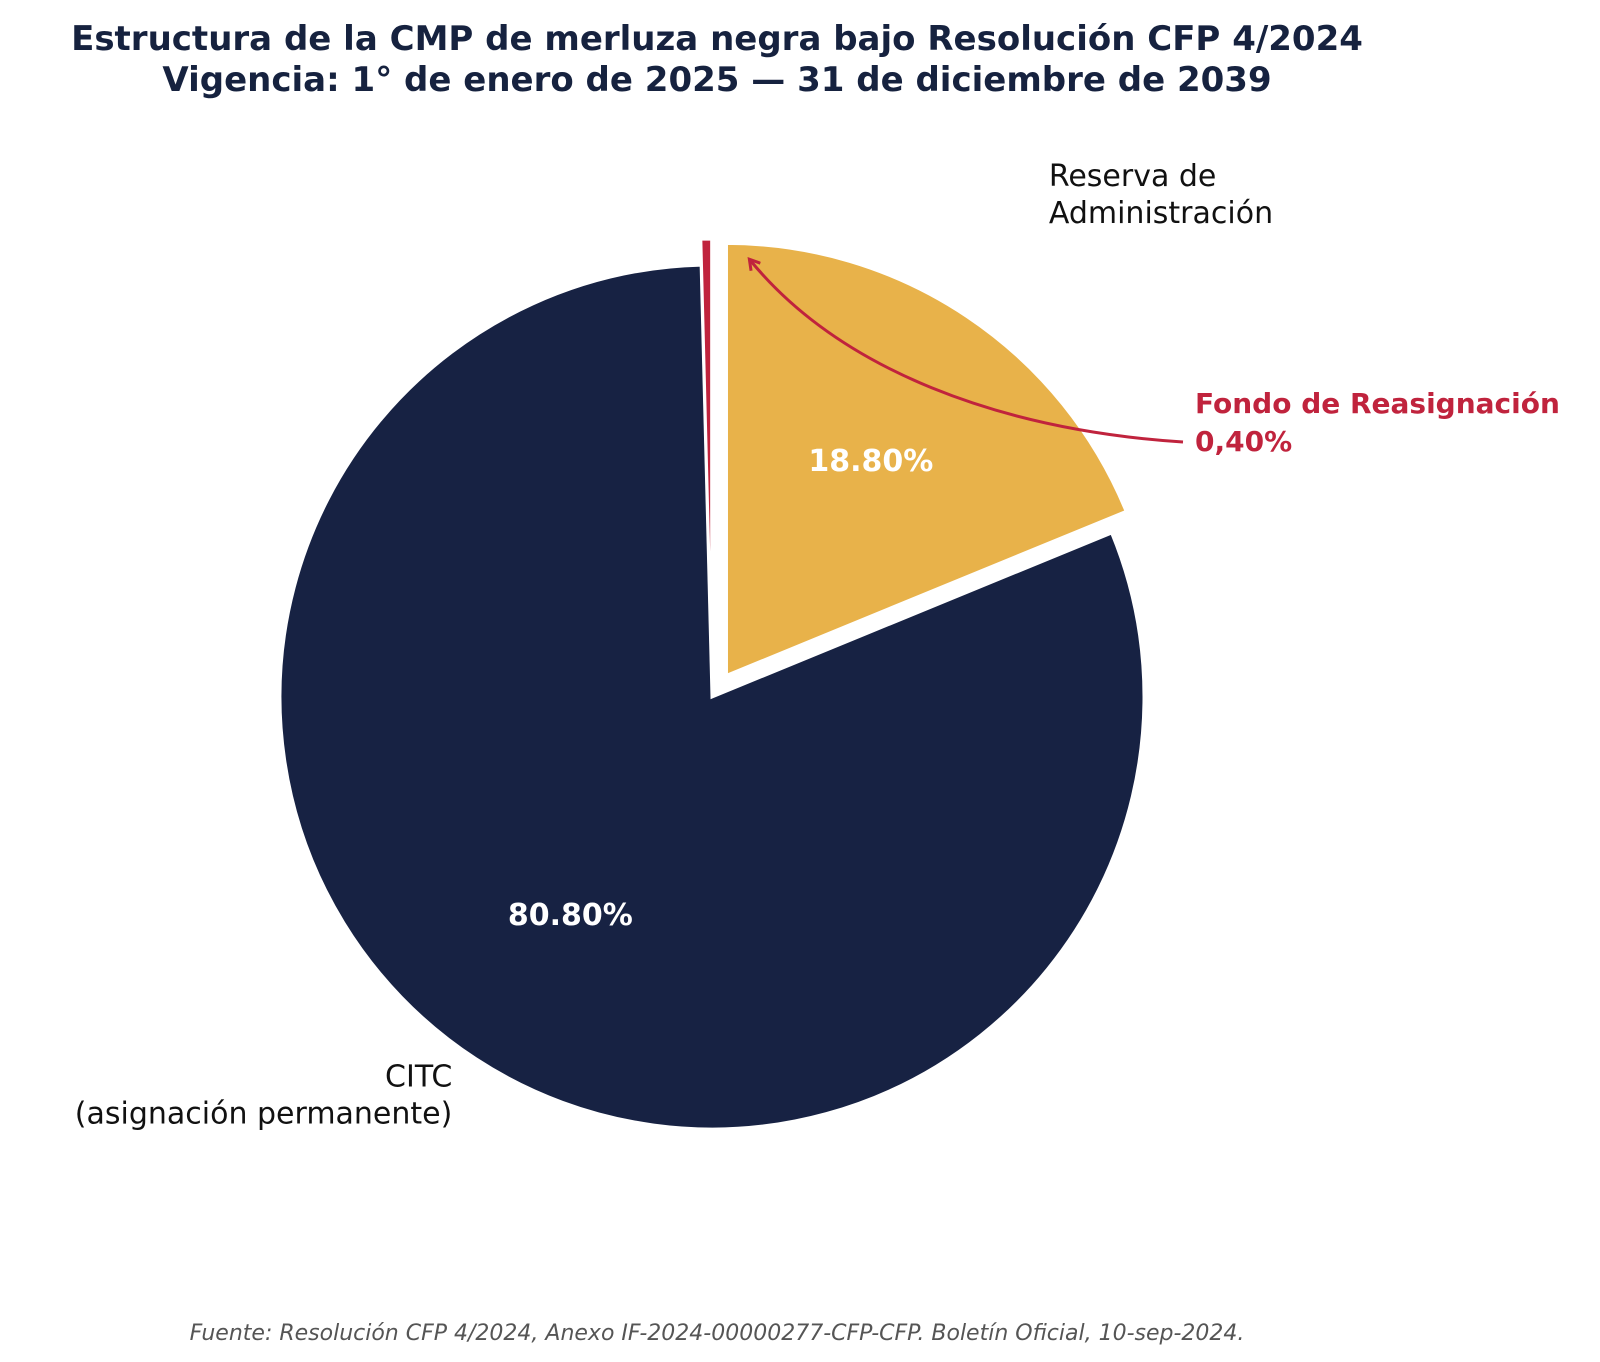 Image resolution: width=1600 pixels, height=1362 pixels. Describe the element at coordinates (967, 352) in the screenshot. I see `annotation-arrow` at that location.